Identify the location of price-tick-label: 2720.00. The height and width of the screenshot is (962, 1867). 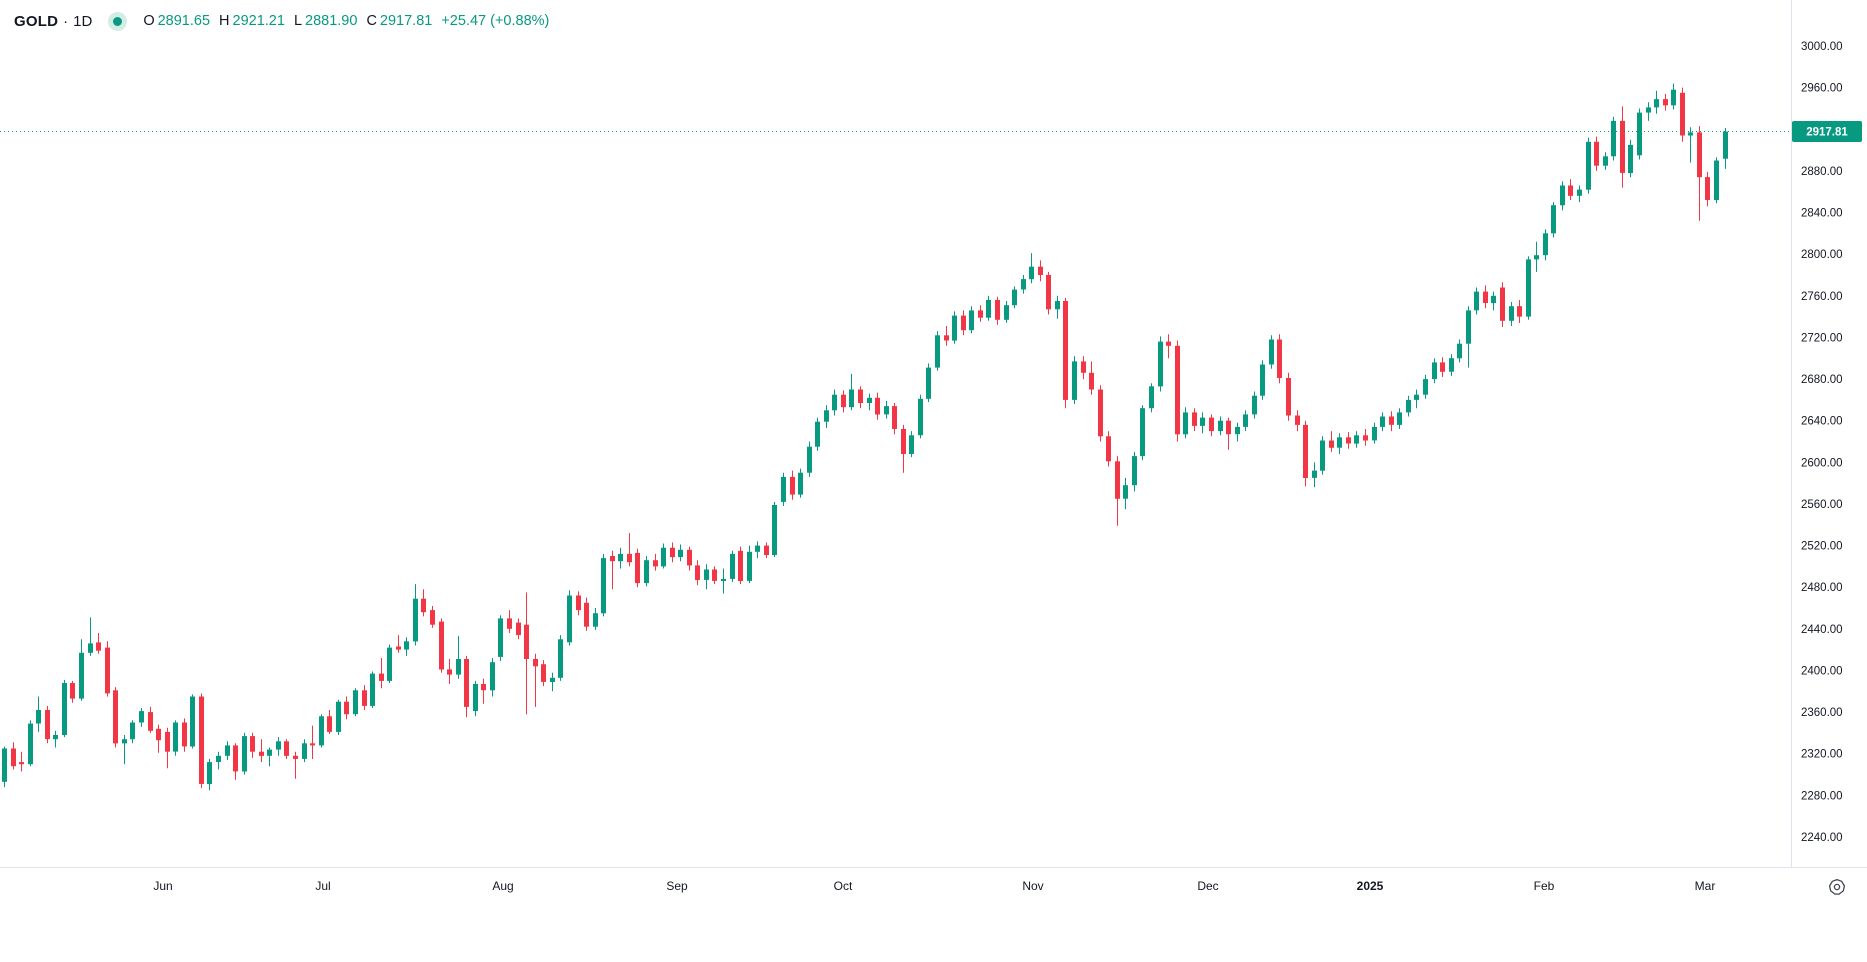
(1822, 338).